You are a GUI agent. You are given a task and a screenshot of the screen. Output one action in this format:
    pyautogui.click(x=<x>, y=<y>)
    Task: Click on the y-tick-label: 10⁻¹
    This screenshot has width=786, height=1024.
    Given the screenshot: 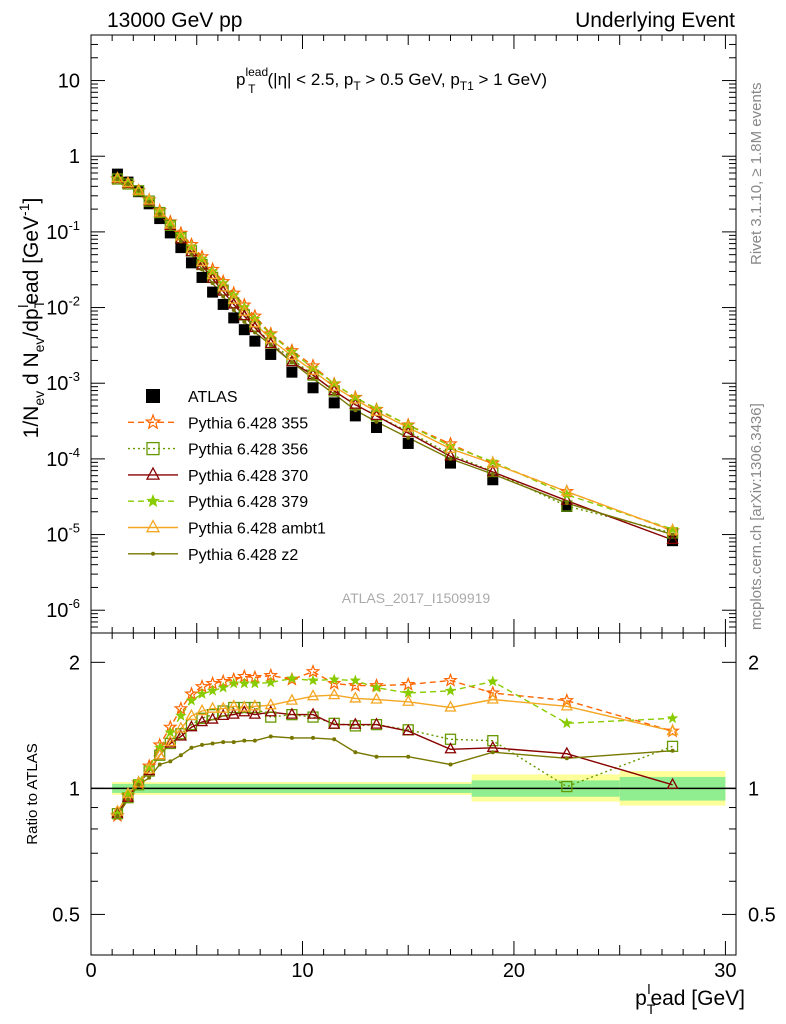 What is the action you would take?
    pyautogui.click(x=63, y=231)
    